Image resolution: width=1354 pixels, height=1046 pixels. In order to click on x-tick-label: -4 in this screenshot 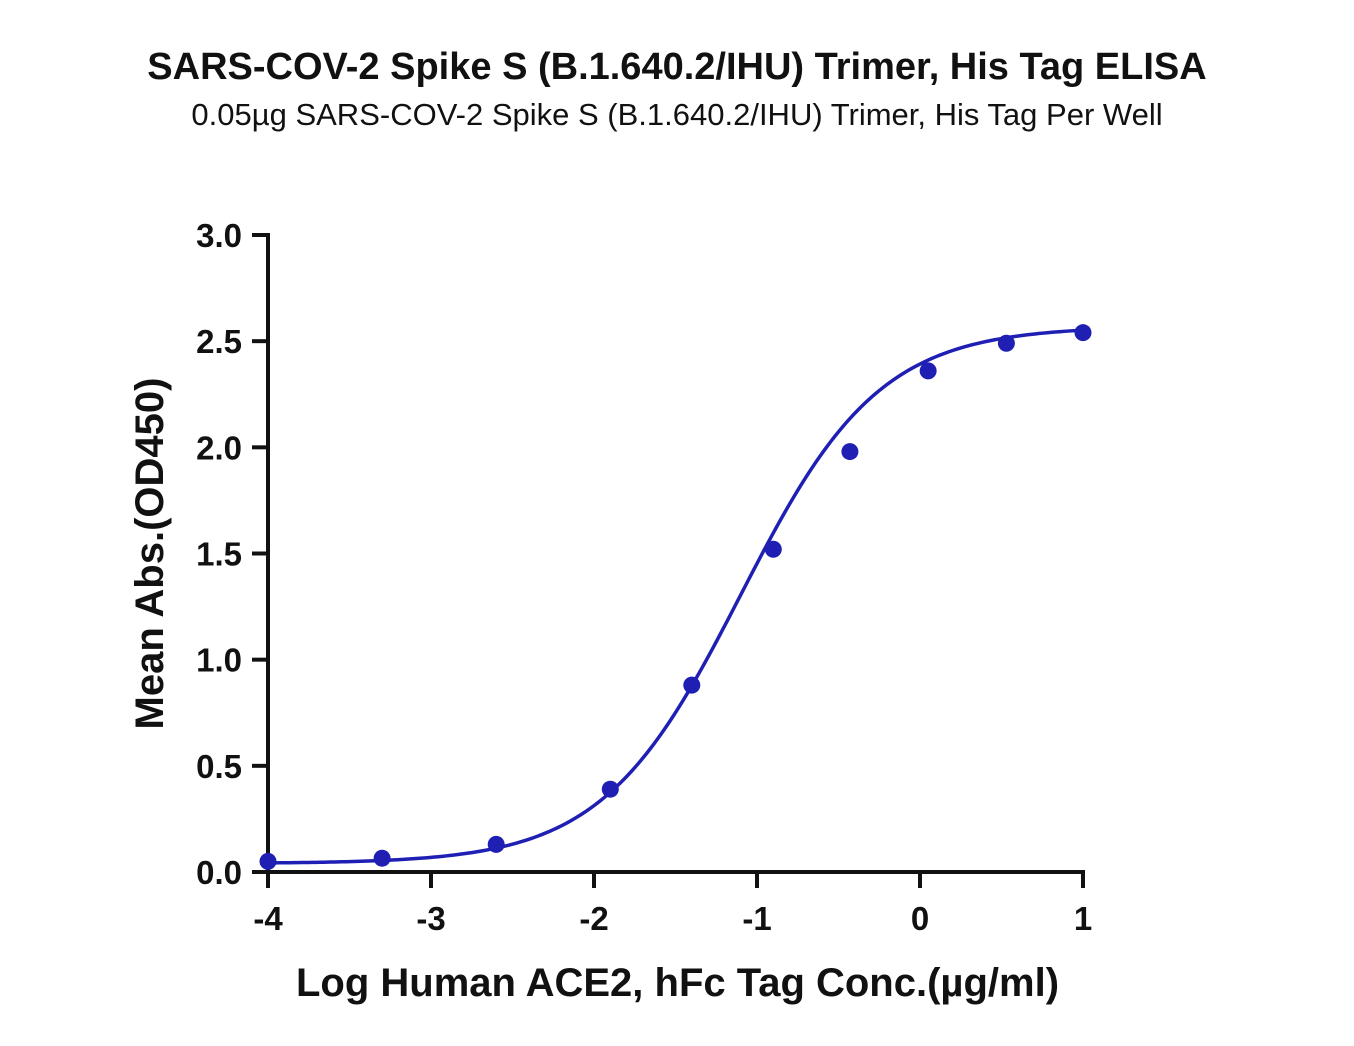, I will do `click(268, 918)`.